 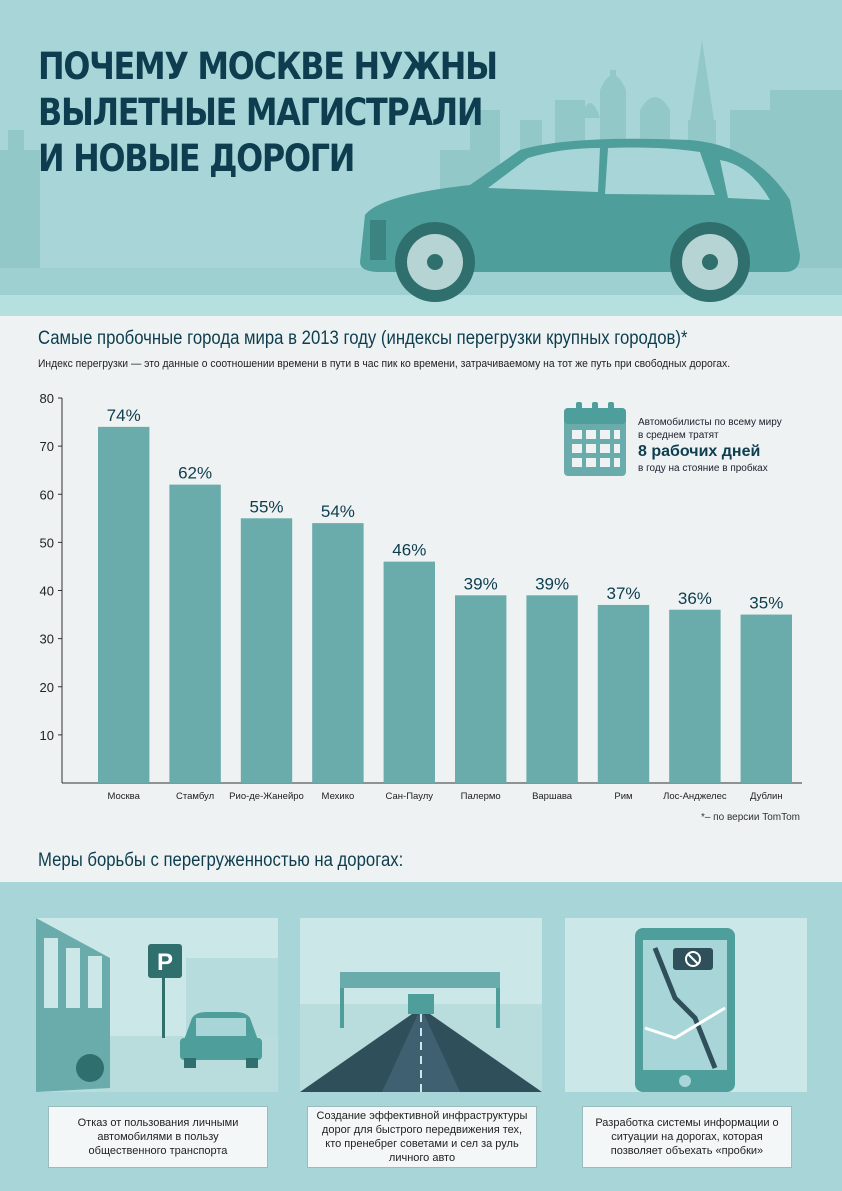 I want to click on bar-value-label: 46%, so click(x=409, y=550).